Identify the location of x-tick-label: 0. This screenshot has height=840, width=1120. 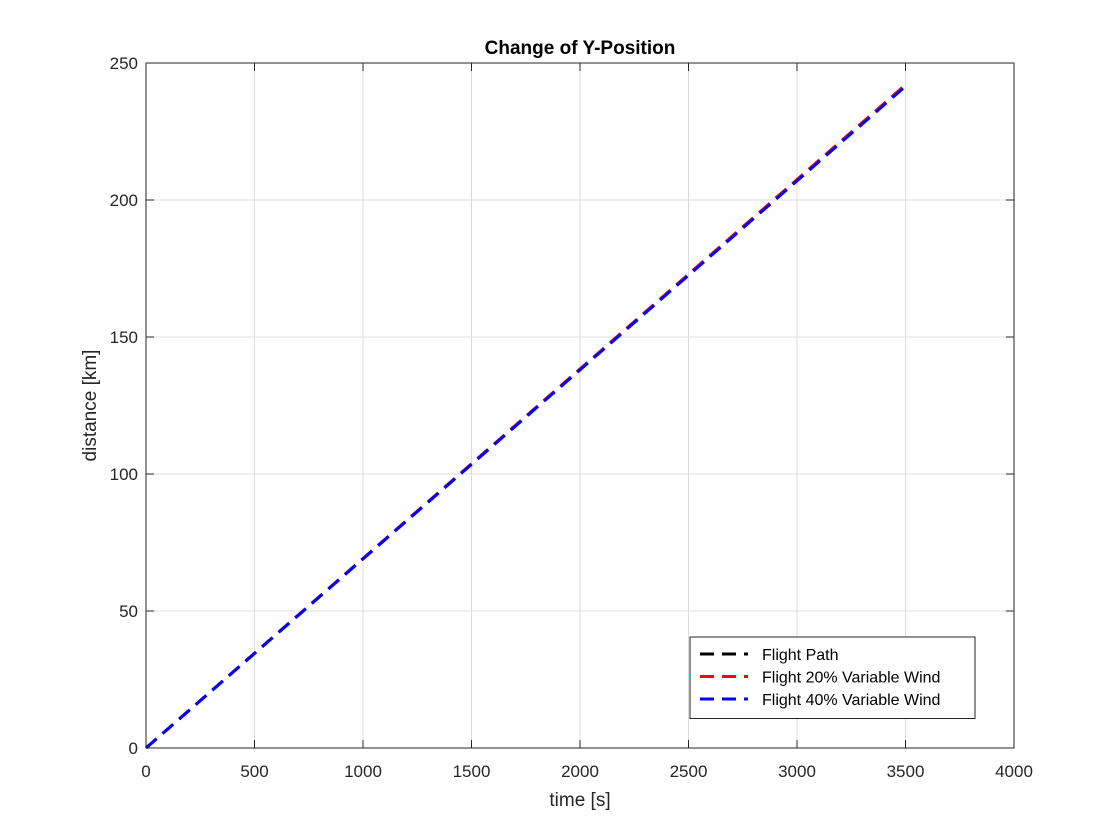
(145, 771).